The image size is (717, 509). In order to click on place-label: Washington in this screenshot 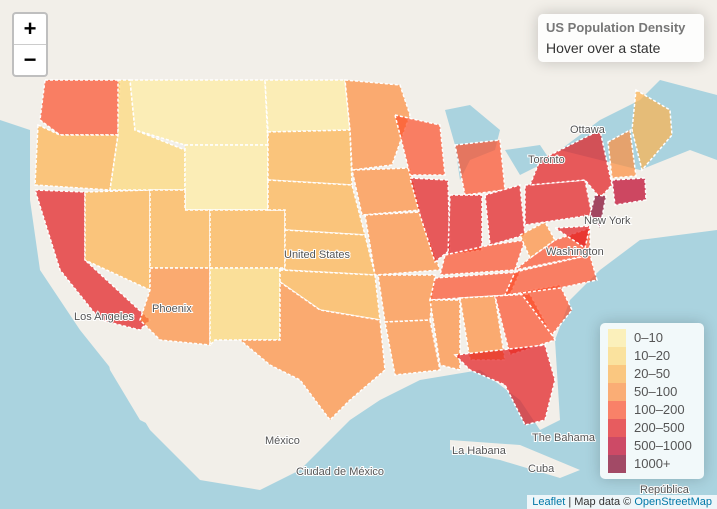, I will do `click(575, 252)`.